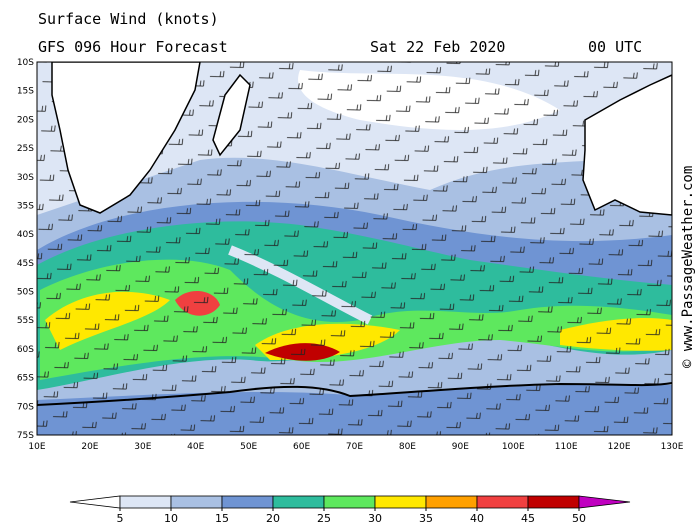  What do you see at coordinates (354, 447) in the screenshot?
I see `lon-label: 70E` at bounding box center [354, 447].